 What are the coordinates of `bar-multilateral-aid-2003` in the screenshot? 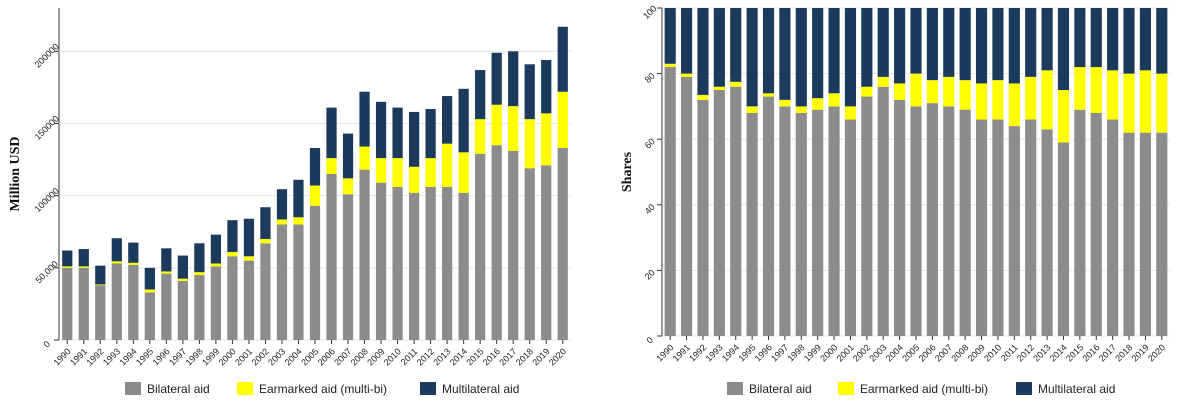 It's located at (883, 42).